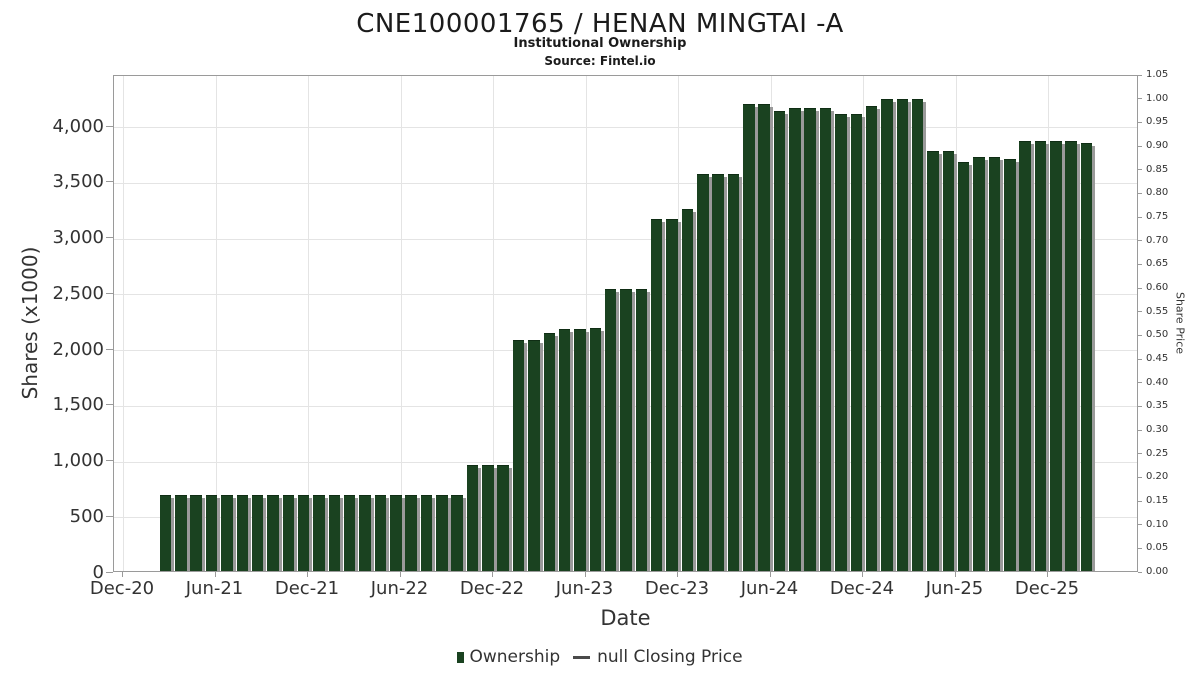 The width and height of the screenshot is (1200, 675). Describe the element at coordinates (600, 24) in the screenshot. I see `chart-title: CNE100001765 / HENAN MINGTAI -A` at that location.